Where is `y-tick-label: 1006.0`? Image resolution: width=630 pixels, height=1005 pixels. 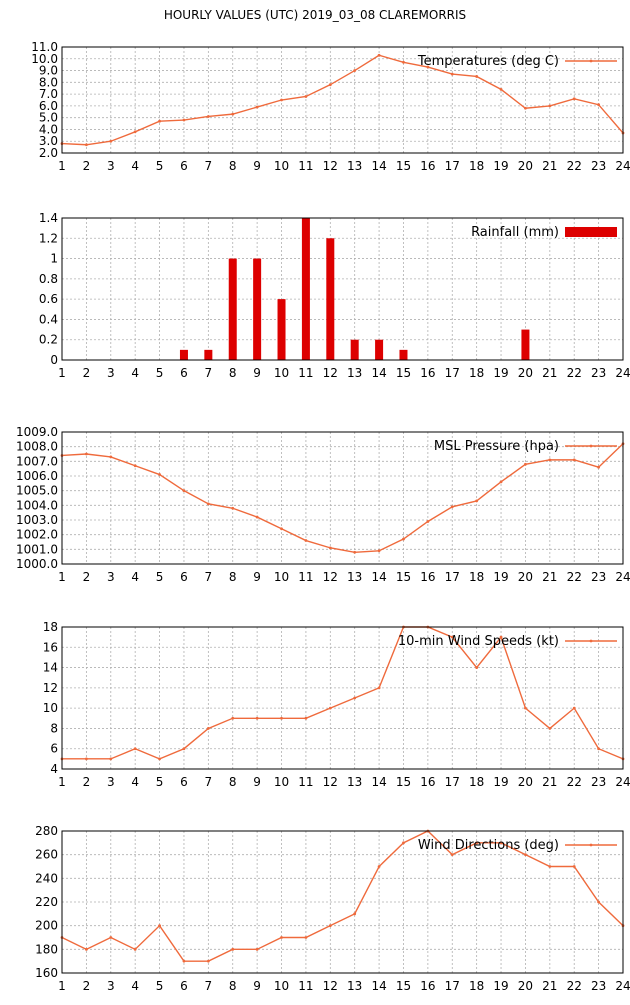 y-tick-label: 1006.0 is located at coordinates (37, 476).